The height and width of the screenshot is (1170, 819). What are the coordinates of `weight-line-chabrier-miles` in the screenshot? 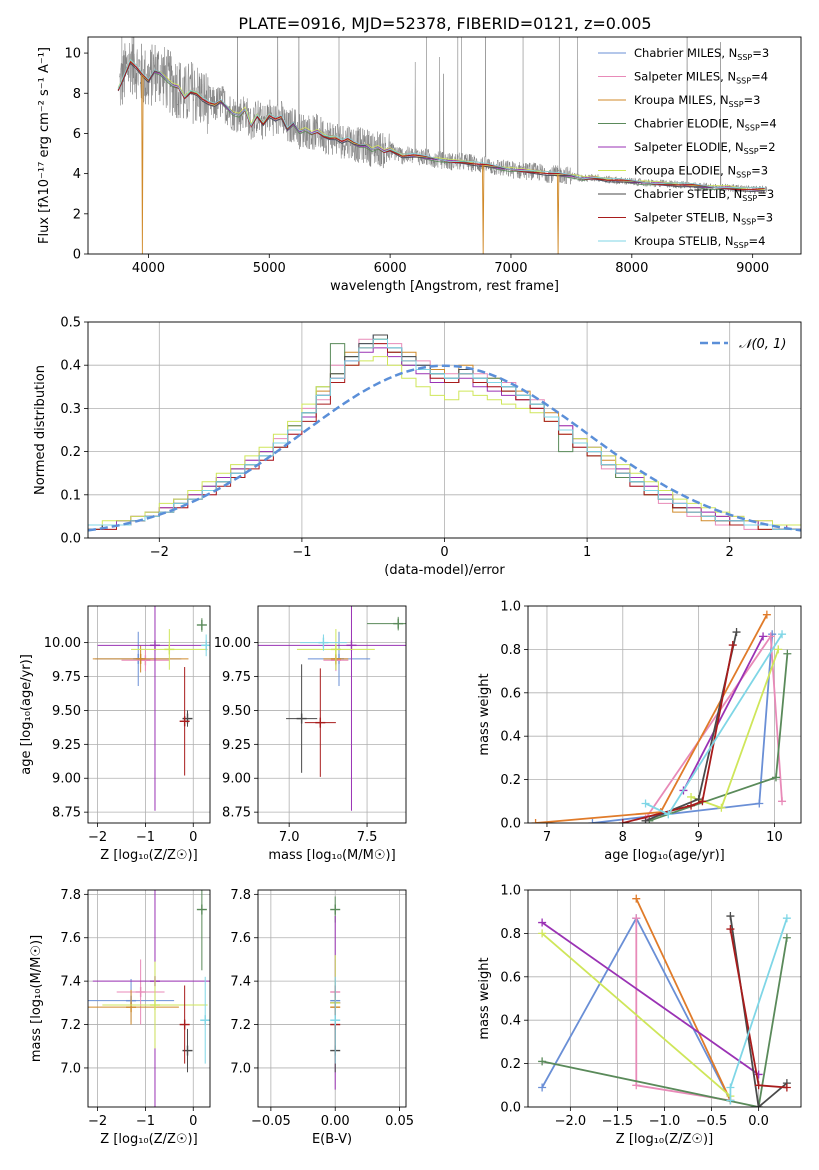 It's located at (683, 728).